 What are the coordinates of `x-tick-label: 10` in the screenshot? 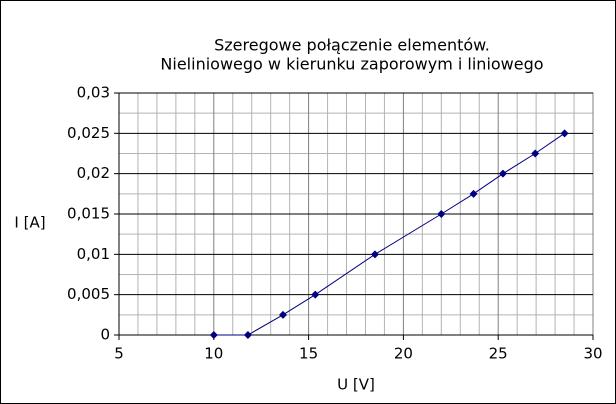 It's located at (213, 354).